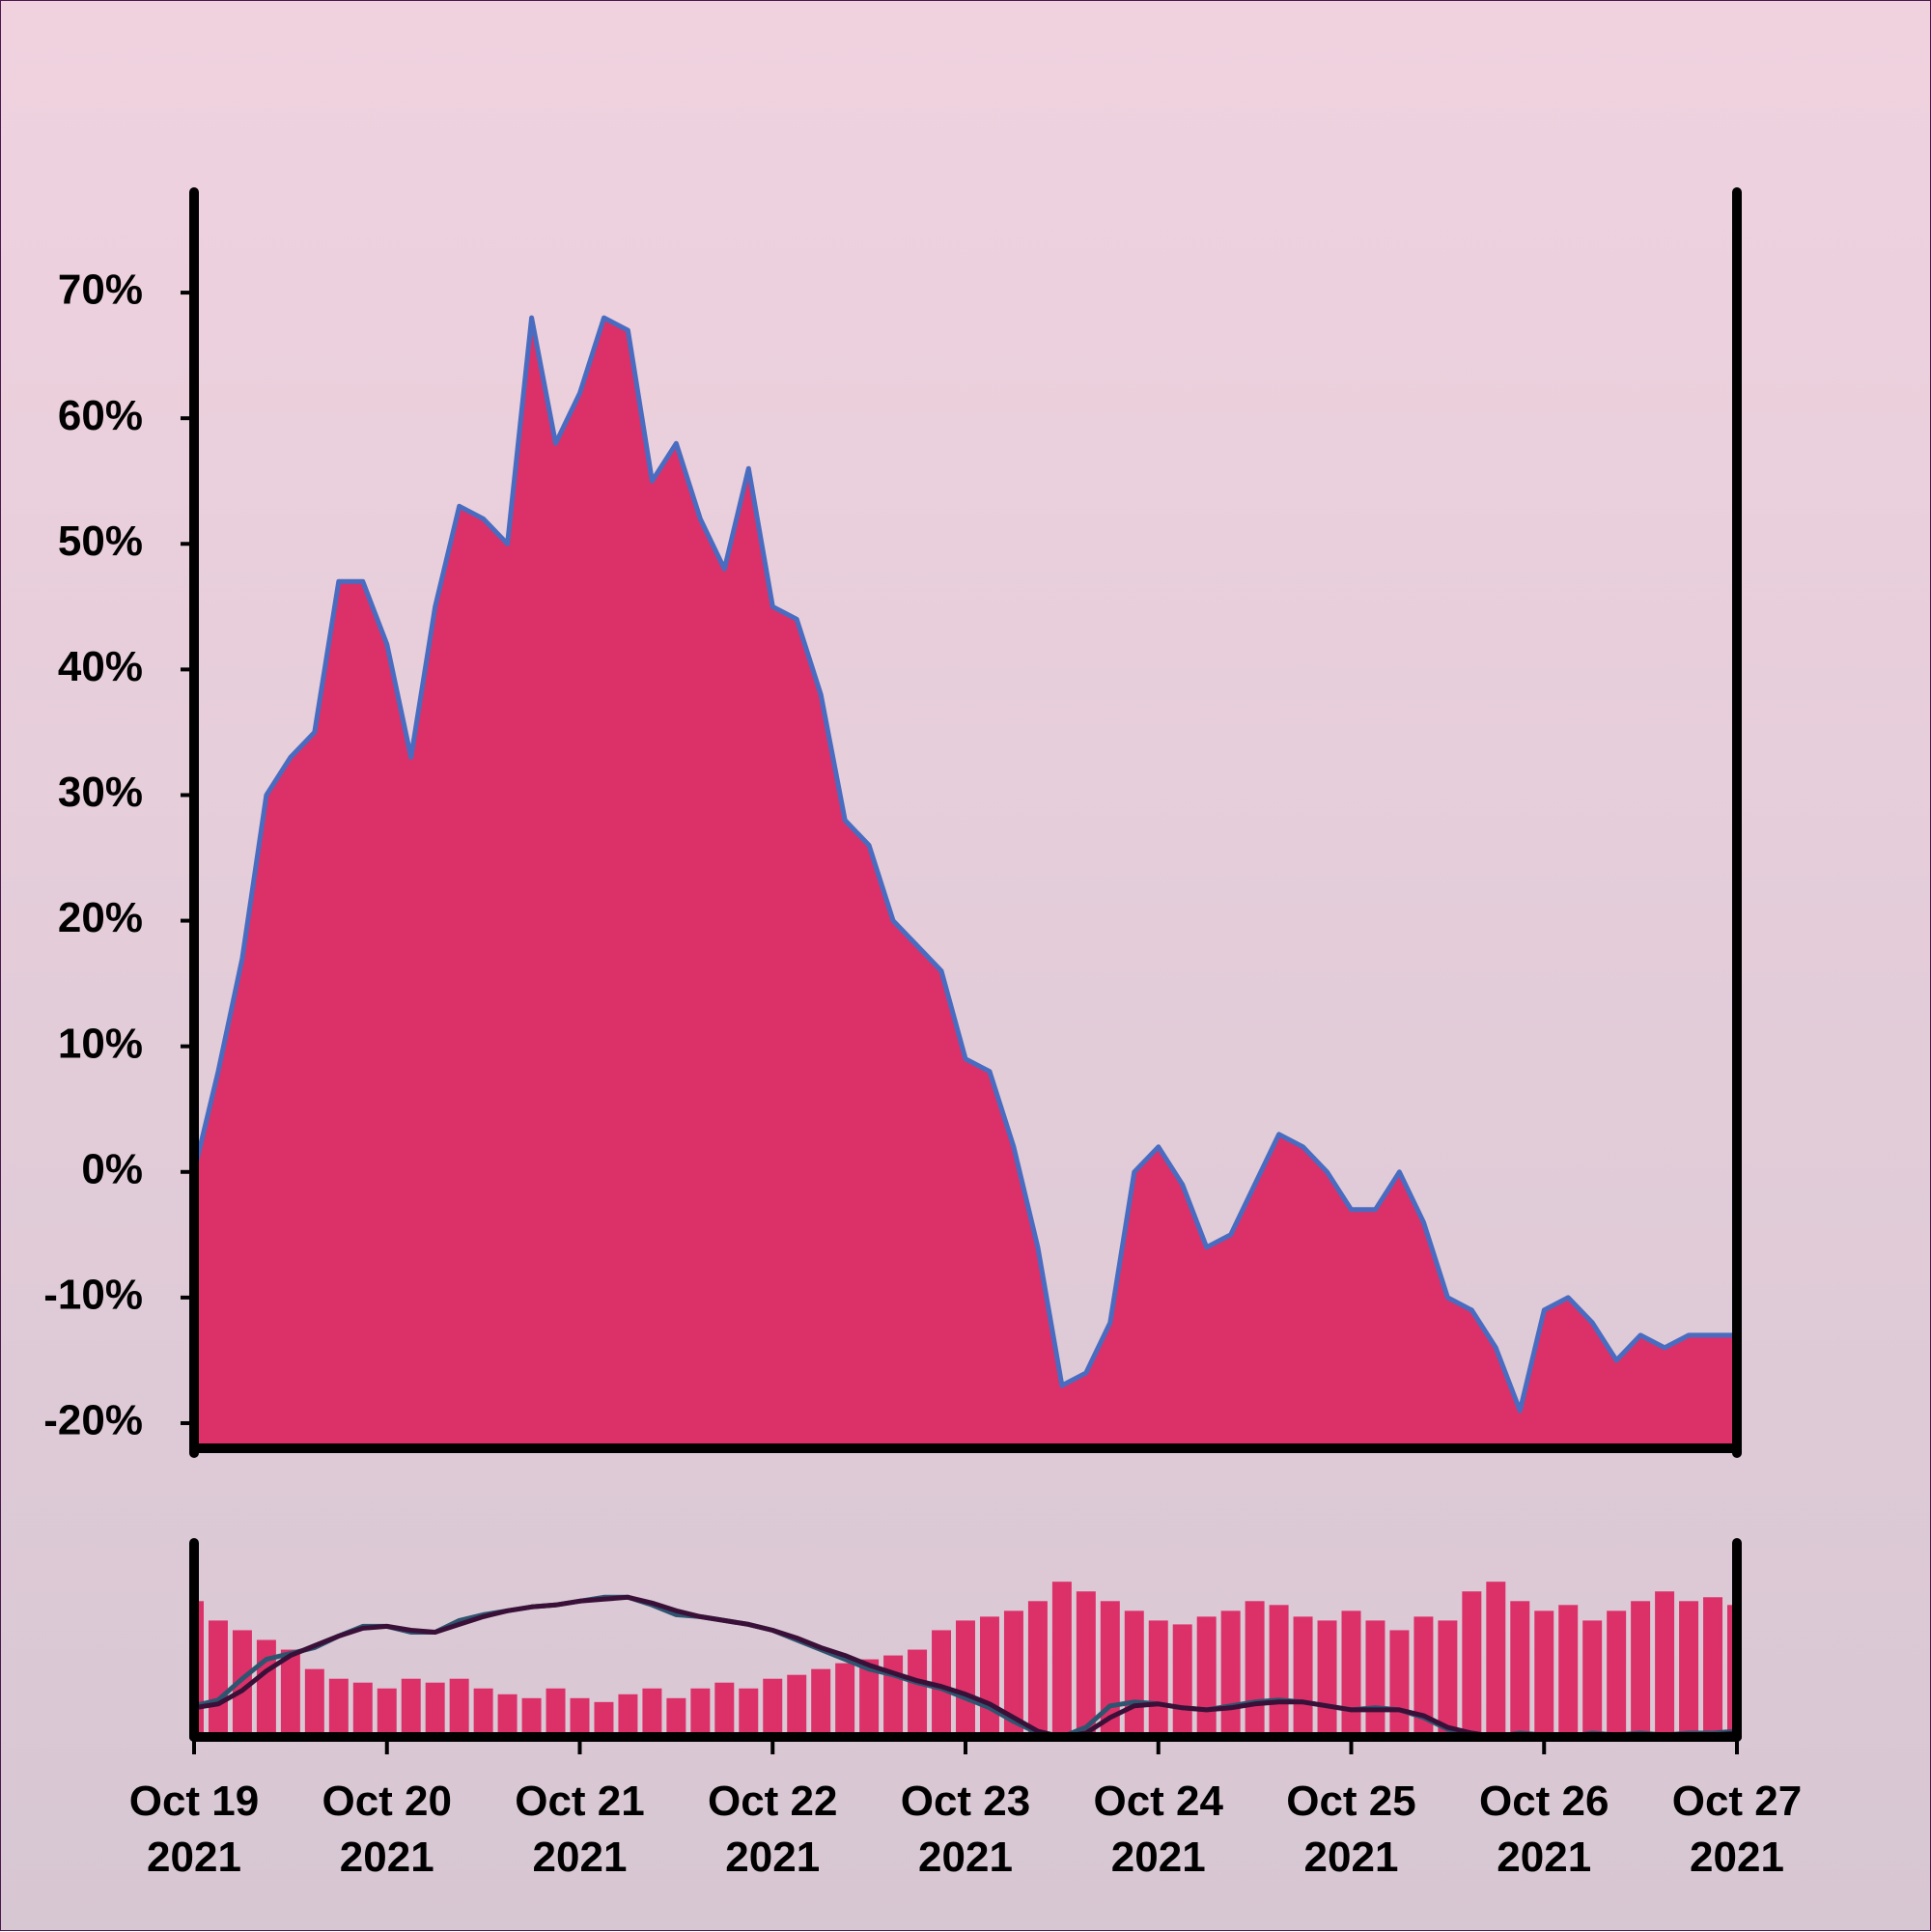 This screenshot has width=1931, height=1932. I want to click on y-tick-label: 40%, so click(100, 666).